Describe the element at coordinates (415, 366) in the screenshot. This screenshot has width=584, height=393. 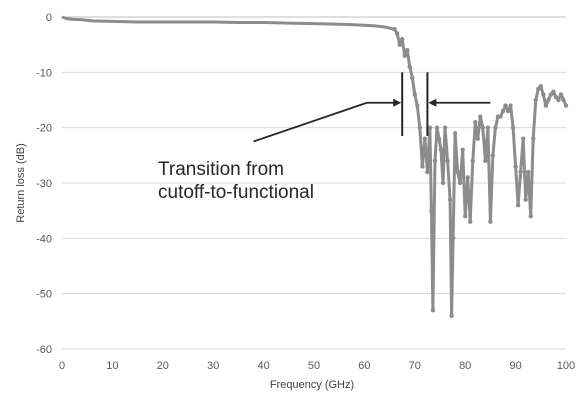
I see `x-tick-label: 70` at that location.